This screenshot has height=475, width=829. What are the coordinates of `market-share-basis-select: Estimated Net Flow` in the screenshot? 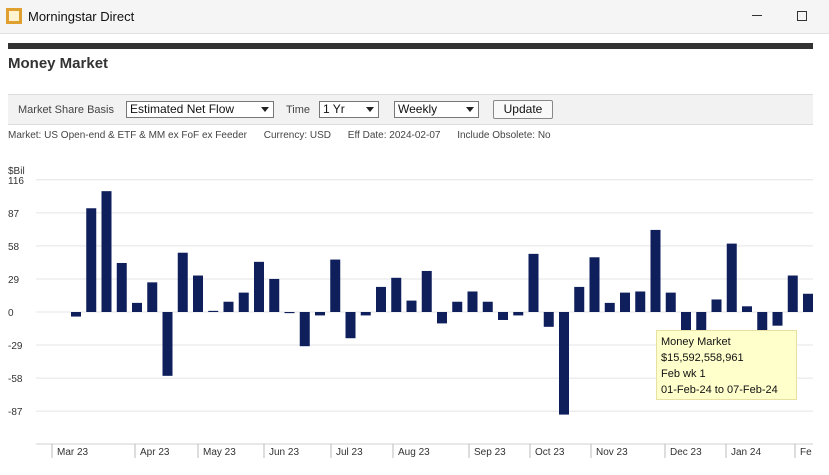 It's located at (200, 109).